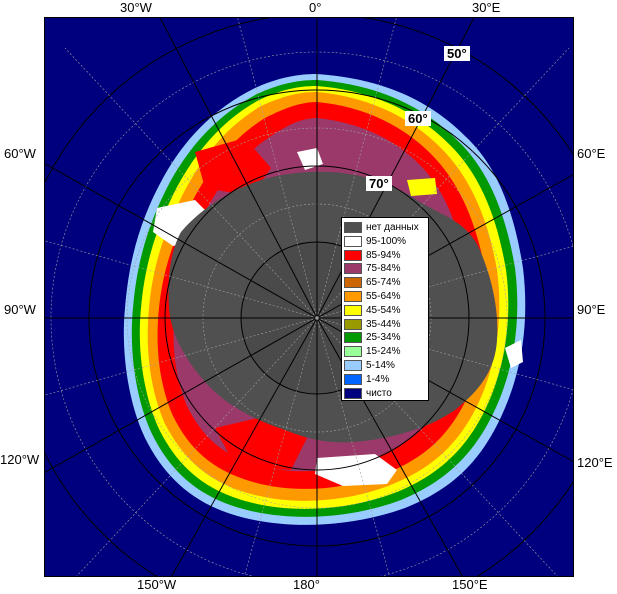 The image size is (617, 594). I want to click on lon-label-right-90e: 90°E, so click(591, 309).